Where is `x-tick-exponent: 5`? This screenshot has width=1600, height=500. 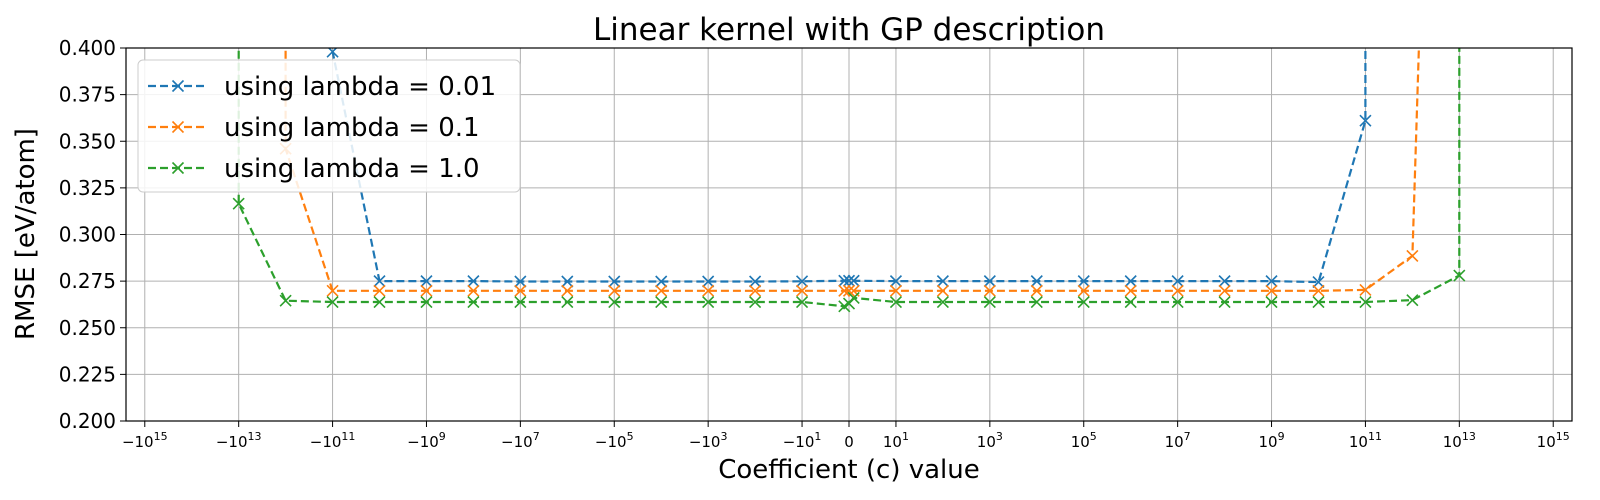 x-tick-exponent: 5 is located at coordinates (630, 436).